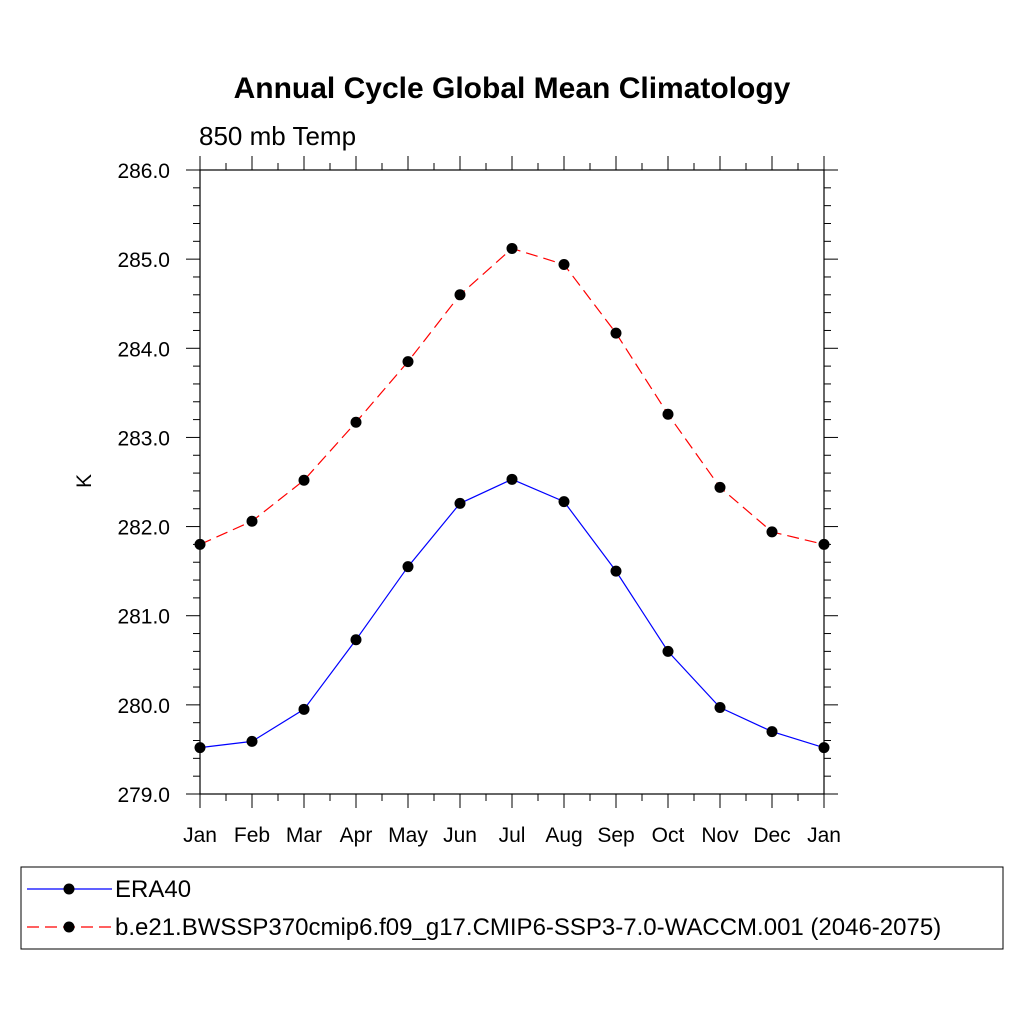 The height and width of the screenshot is (1024, 1024). I want to click on legend-box, so click(512, 908).